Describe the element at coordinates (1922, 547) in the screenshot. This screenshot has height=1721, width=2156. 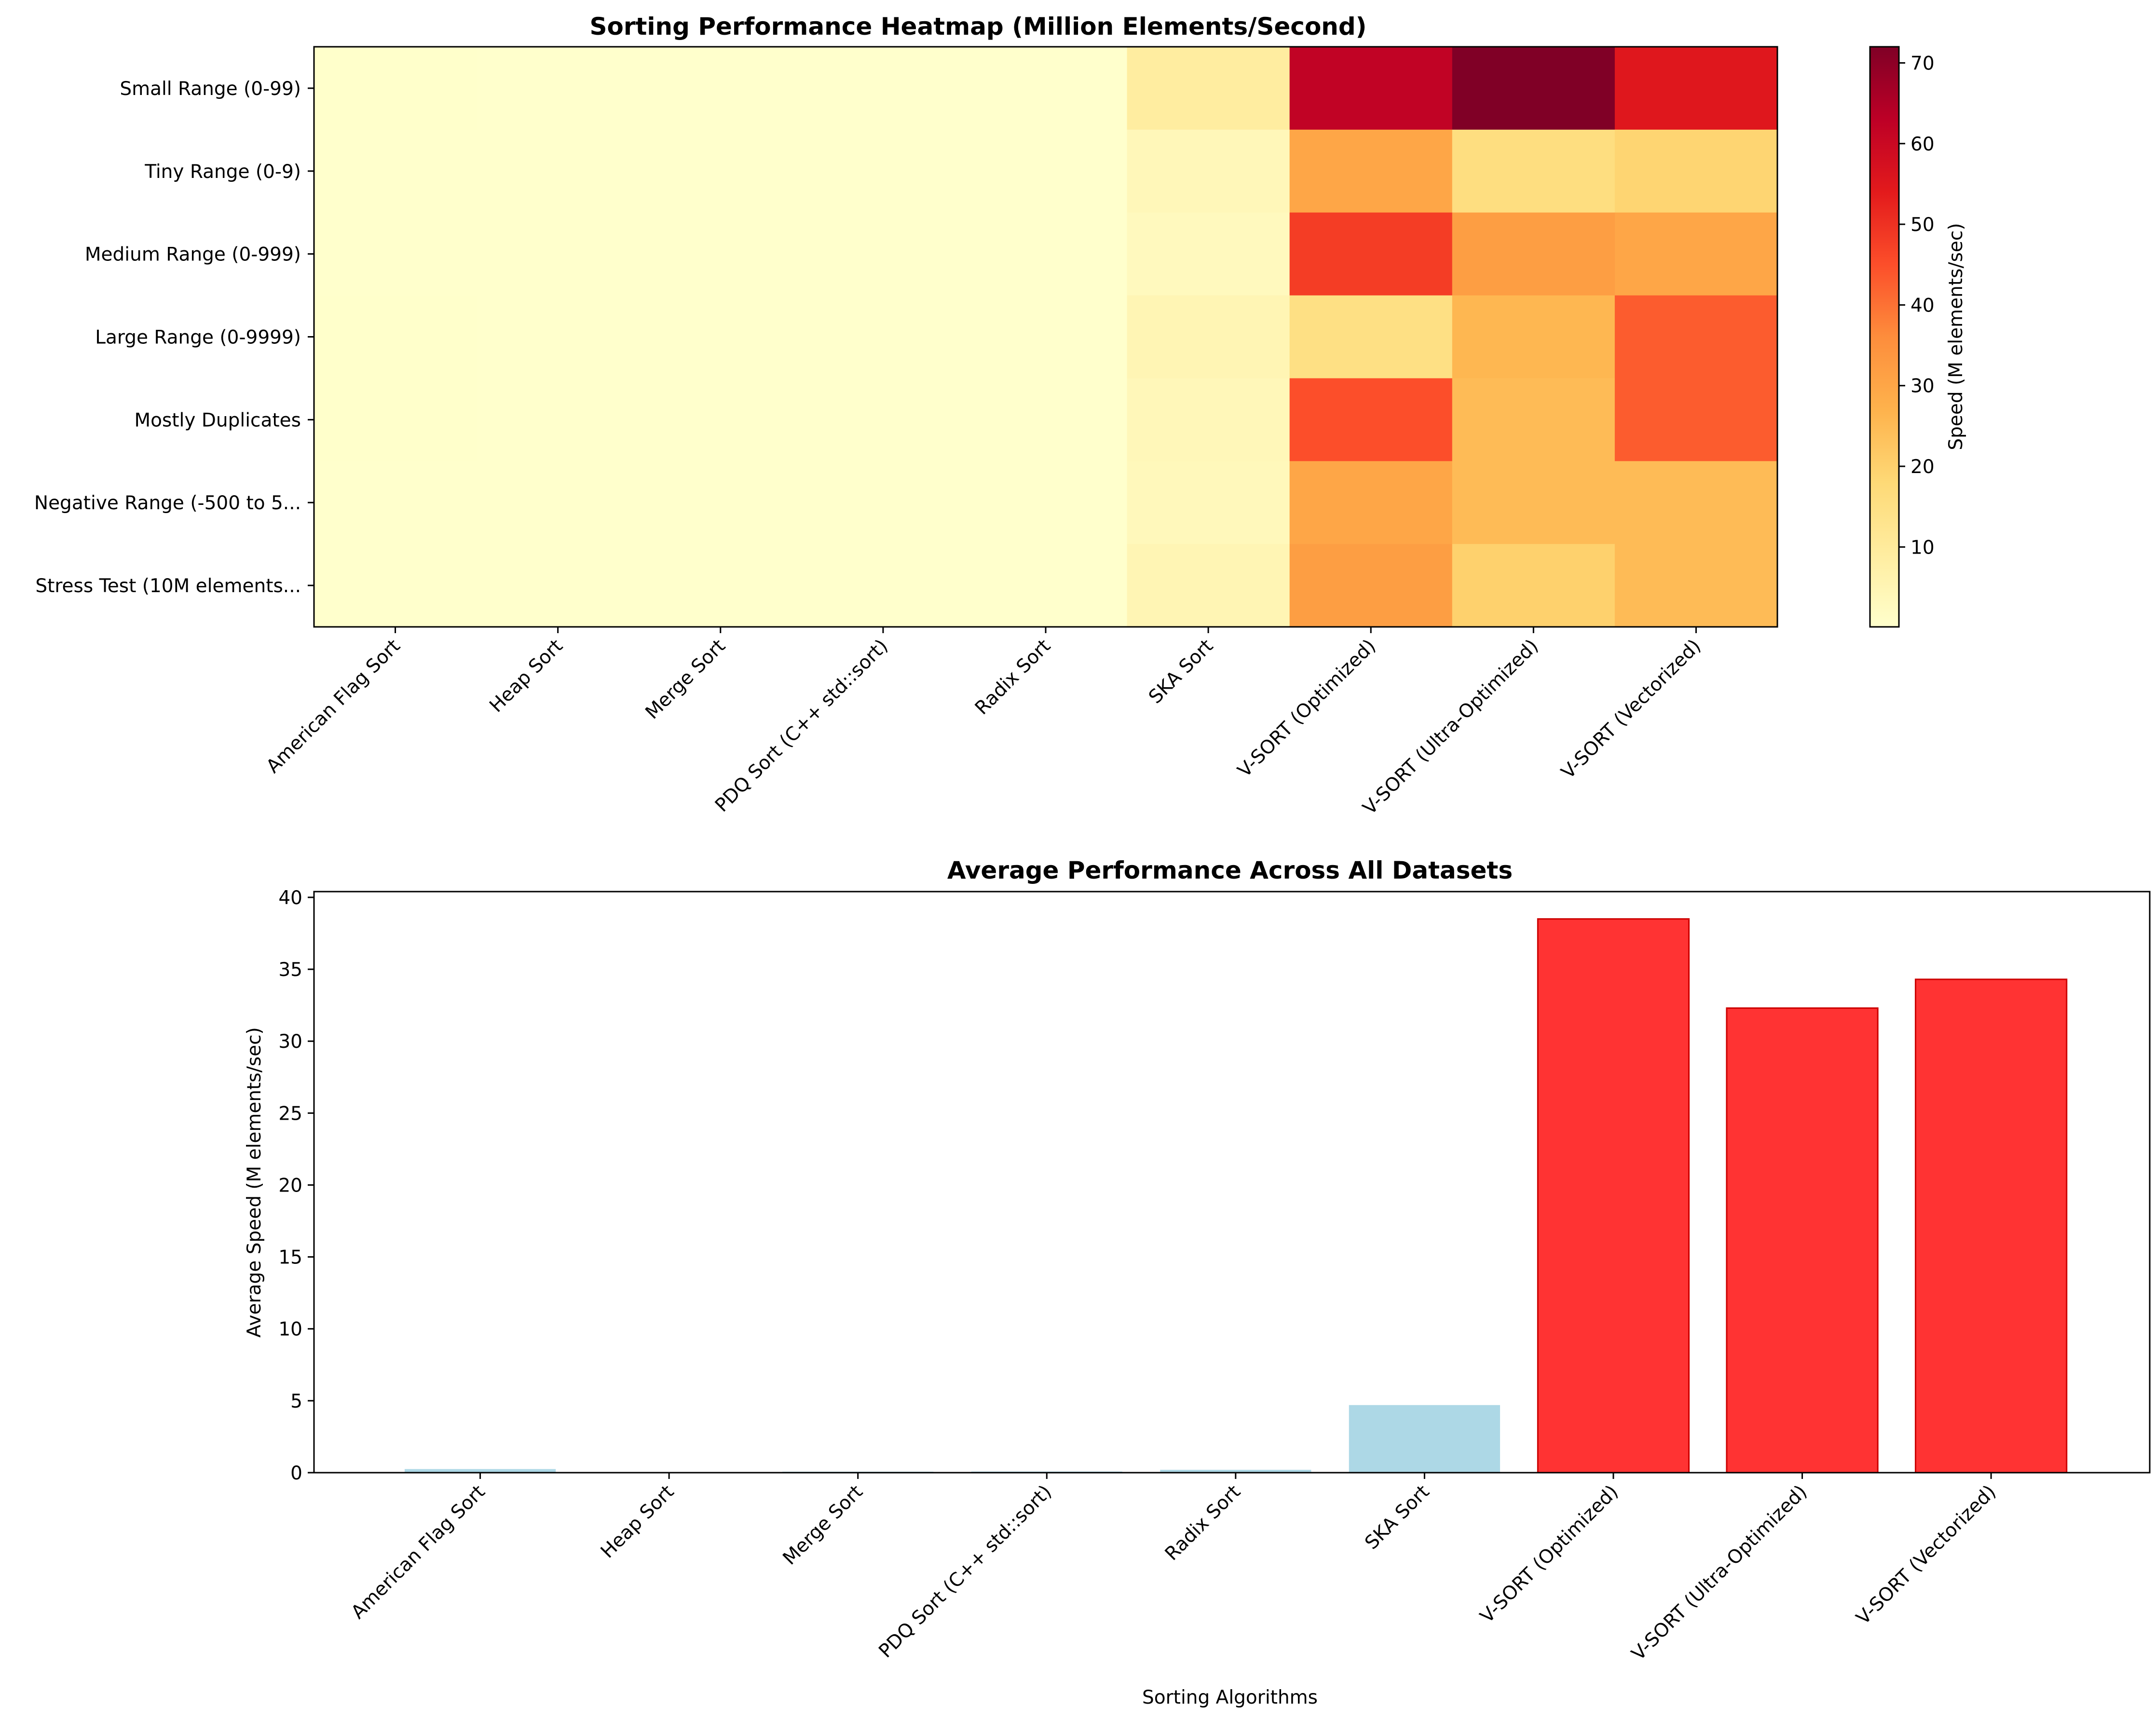
I see `colorbar-tick-label: 10` at that location.